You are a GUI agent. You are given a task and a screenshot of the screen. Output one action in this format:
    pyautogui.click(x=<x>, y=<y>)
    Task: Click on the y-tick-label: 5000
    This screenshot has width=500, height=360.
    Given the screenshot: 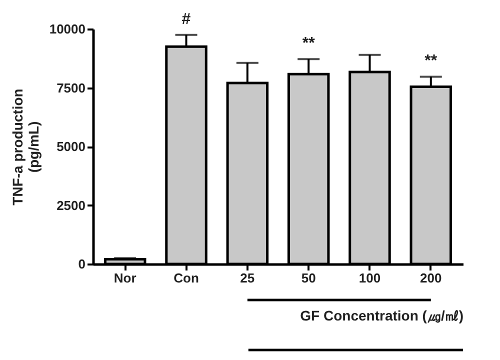 What is the action you would take?
    pyautogui.click(x=71, y=146)
    